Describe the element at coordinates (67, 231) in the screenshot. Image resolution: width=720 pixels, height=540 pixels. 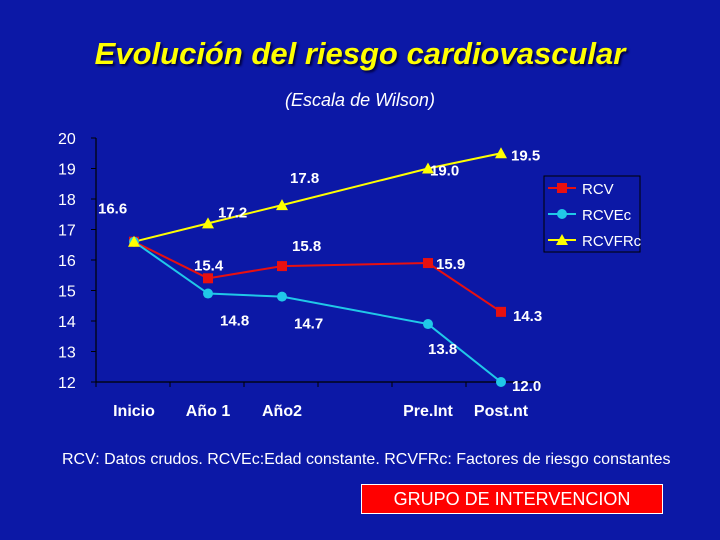
I see `y-tick-label: 17` at that location.